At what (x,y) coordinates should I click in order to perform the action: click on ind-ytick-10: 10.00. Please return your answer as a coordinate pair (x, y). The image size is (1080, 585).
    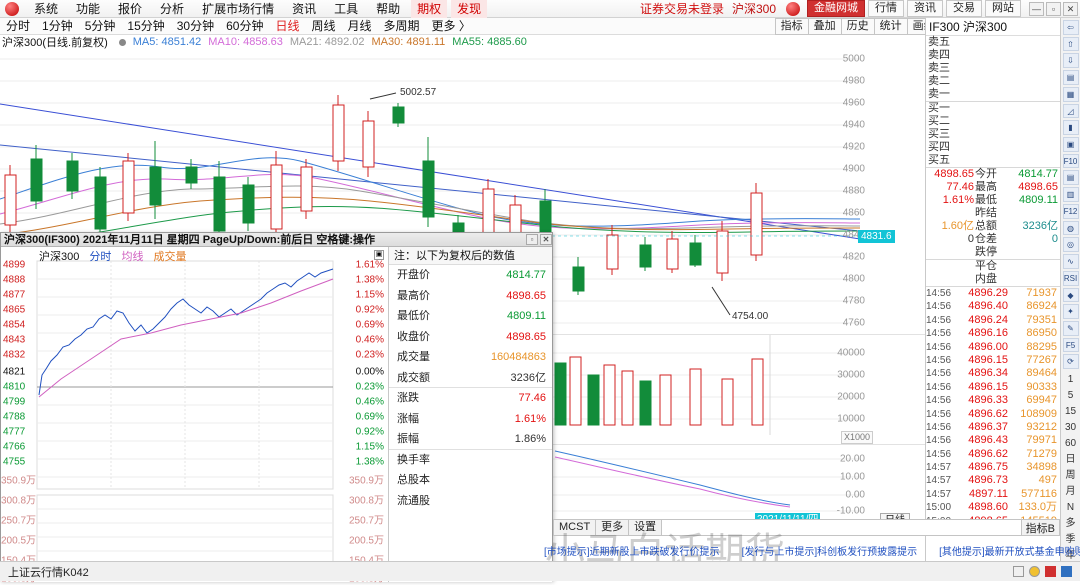
    Looking at the image, I should click on (852, 477).